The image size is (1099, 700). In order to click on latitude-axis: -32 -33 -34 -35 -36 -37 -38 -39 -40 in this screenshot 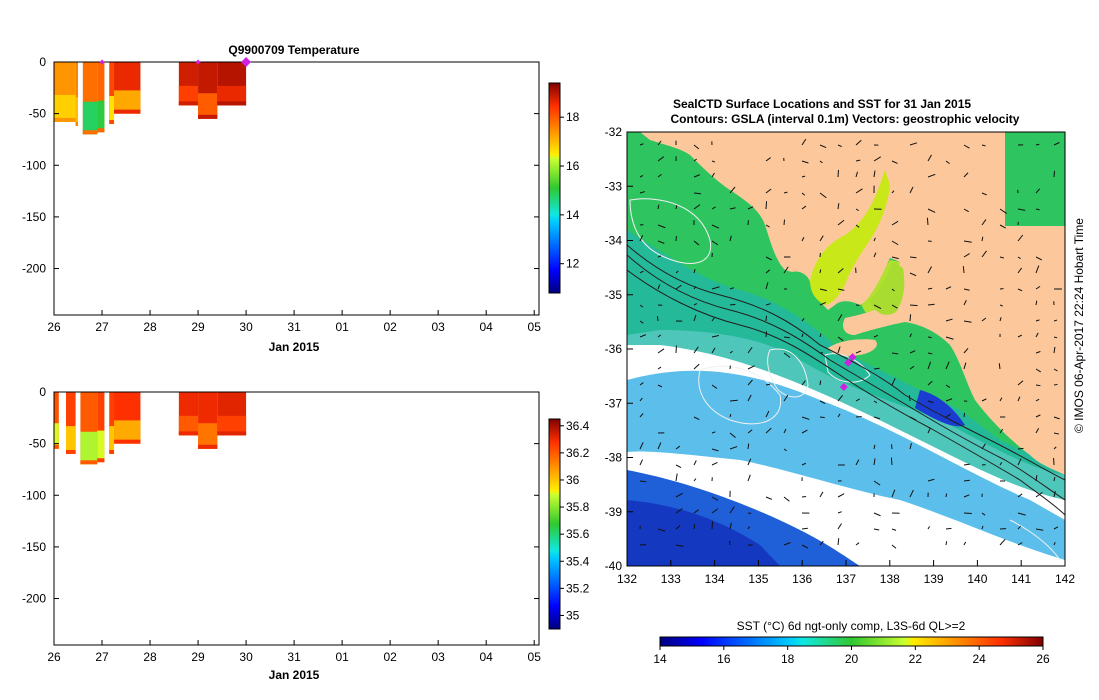, I will do `click(619, 349)`.